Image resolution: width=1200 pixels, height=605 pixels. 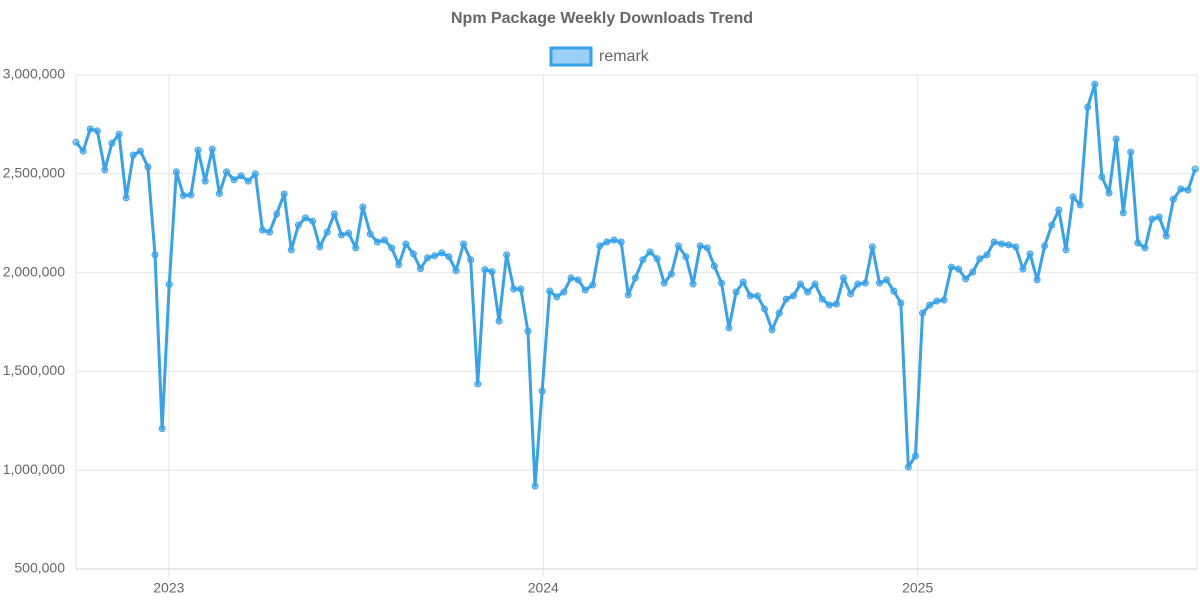 What do you see at coordinates (599, 56) in the screenshot?
I see `legend: remark` at bounding box center [599, 56].